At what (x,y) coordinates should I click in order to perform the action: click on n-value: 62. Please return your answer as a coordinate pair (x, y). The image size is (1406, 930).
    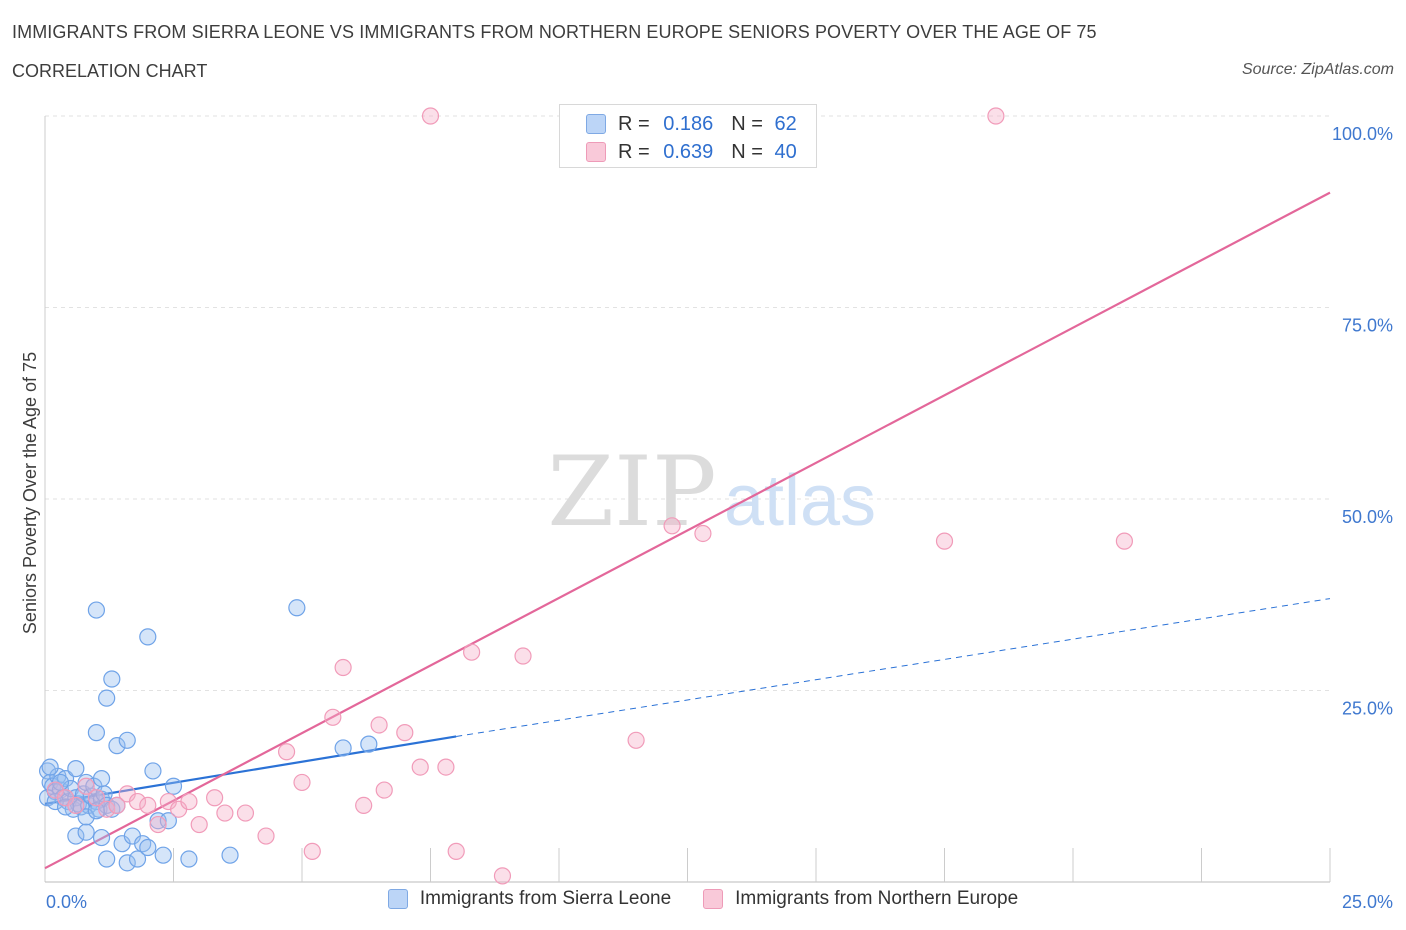
    Looking at the image, I should click on (785, 123).